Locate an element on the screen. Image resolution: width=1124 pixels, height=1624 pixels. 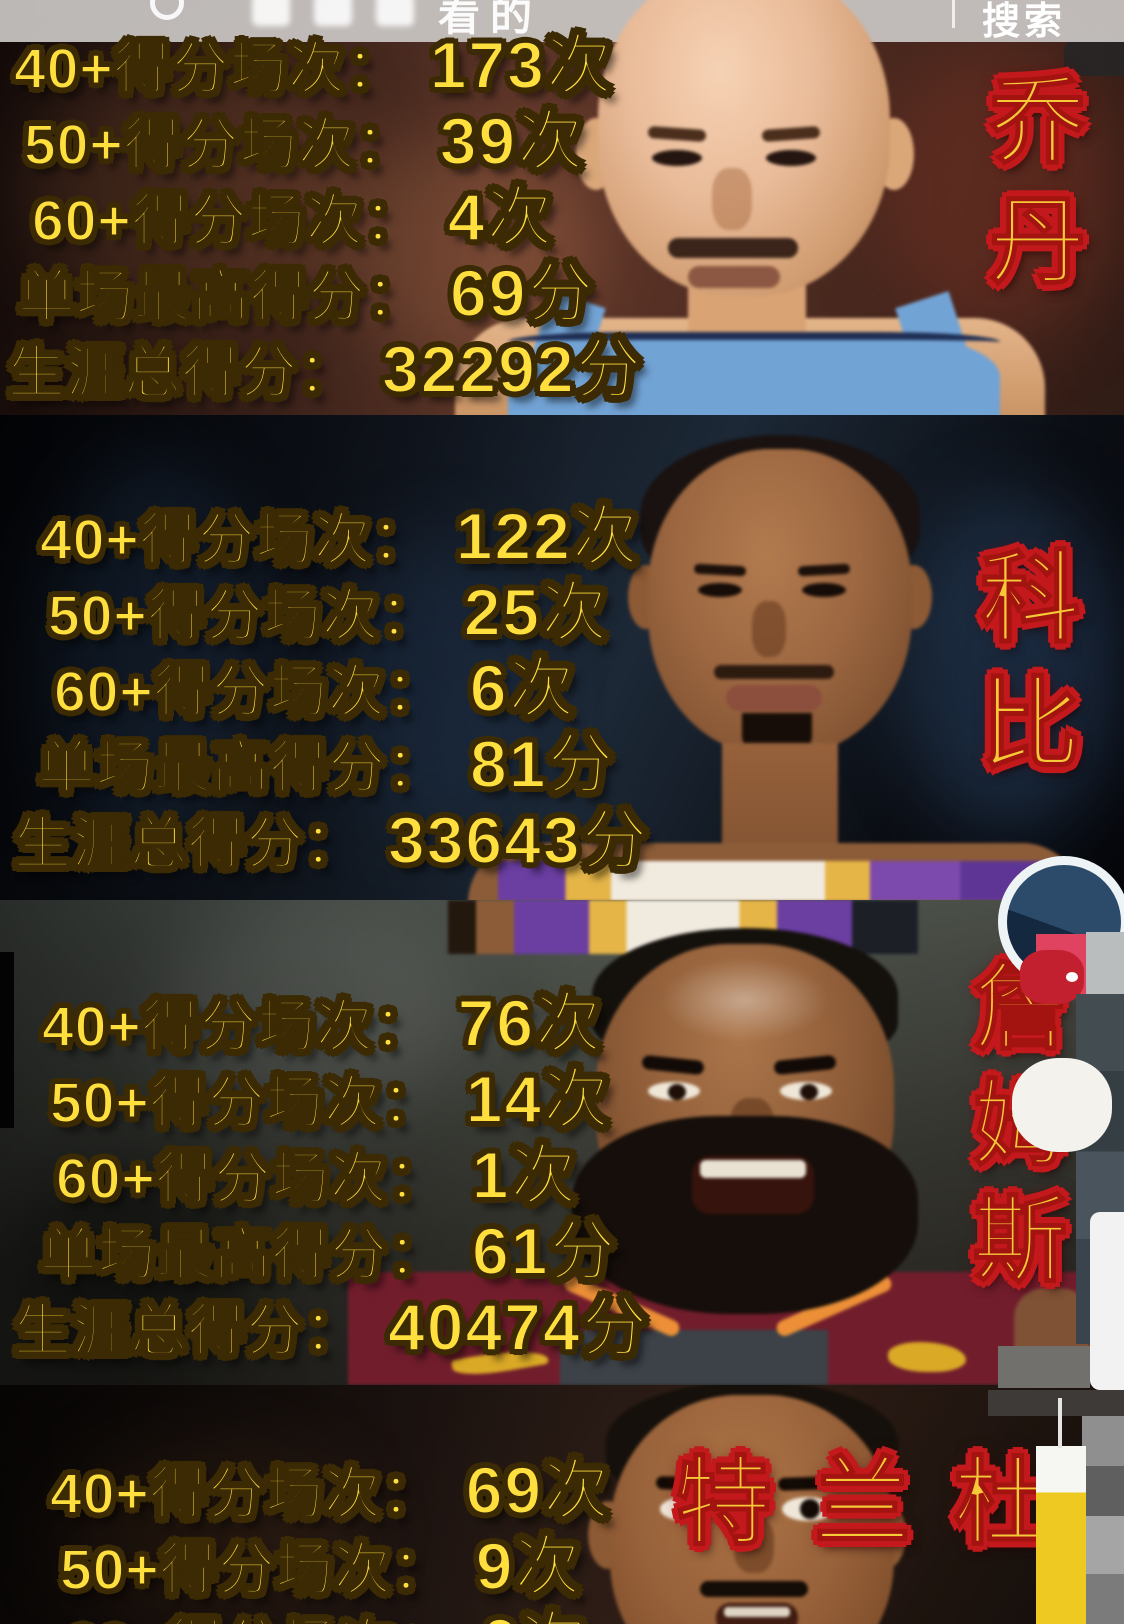
stat-value: 14次 is located at coordinates (538, 1099).